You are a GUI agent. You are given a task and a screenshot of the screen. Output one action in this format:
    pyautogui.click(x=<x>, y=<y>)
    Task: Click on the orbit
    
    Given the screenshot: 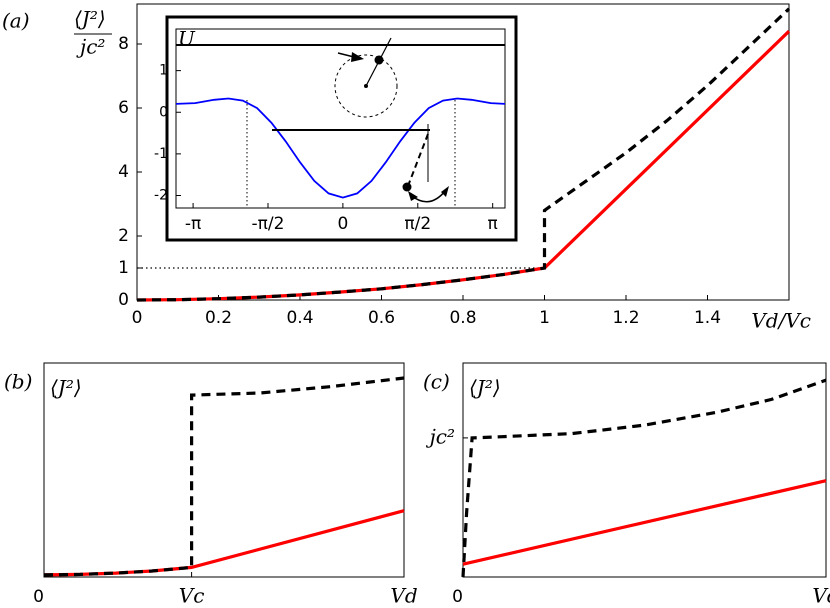 What is the action you would take?
    pyautogui.click(x=366, y=86)
    